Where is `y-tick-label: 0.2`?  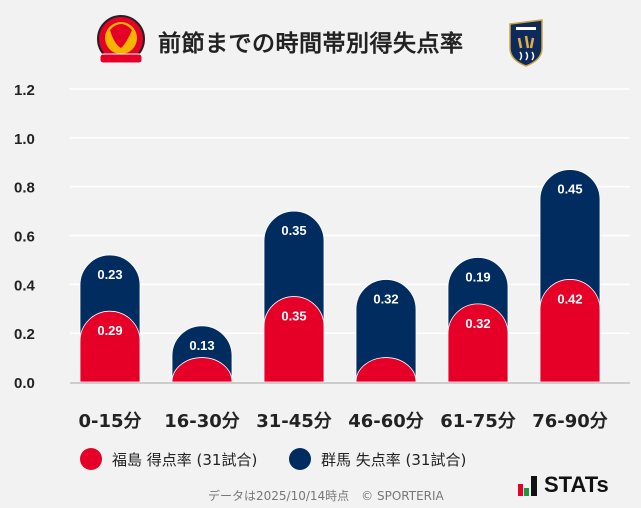 y-tick-label: 0.2 is located at coordinates (24, 334).